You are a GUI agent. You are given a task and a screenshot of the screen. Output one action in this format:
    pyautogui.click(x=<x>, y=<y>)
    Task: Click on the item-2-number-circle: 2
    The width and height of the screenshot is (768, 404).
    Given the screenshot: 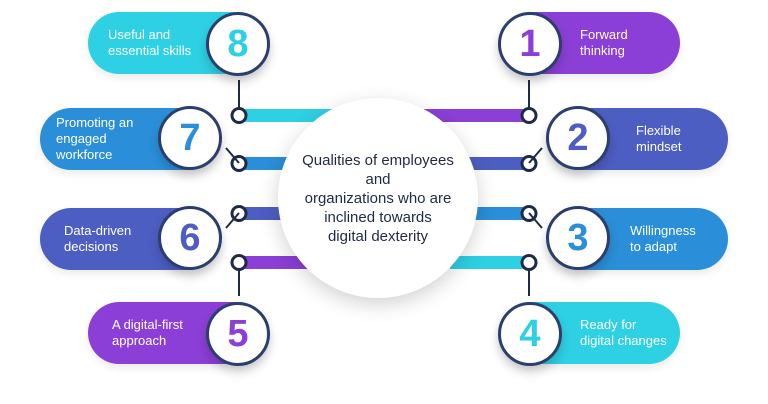 What is the action you would take?
    pyautogui.click(x=578, y=138)
    